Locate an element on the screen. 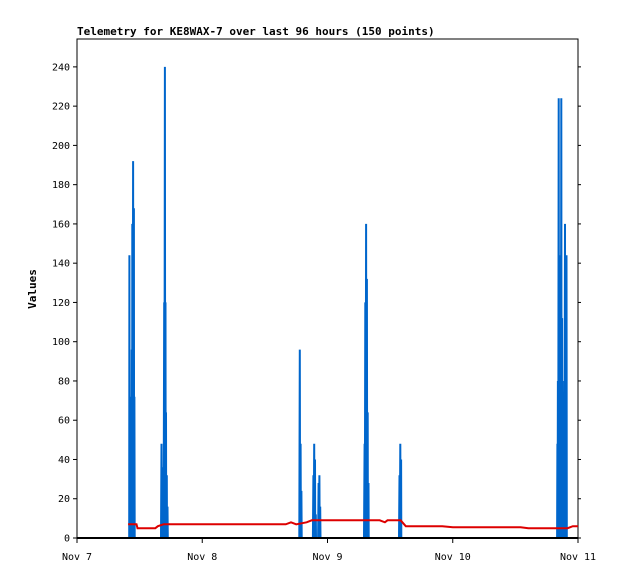 Image resolution: width=618 pixels, height=579 pixels. y-tick-label: 240 is located at coordinates (61, 67).